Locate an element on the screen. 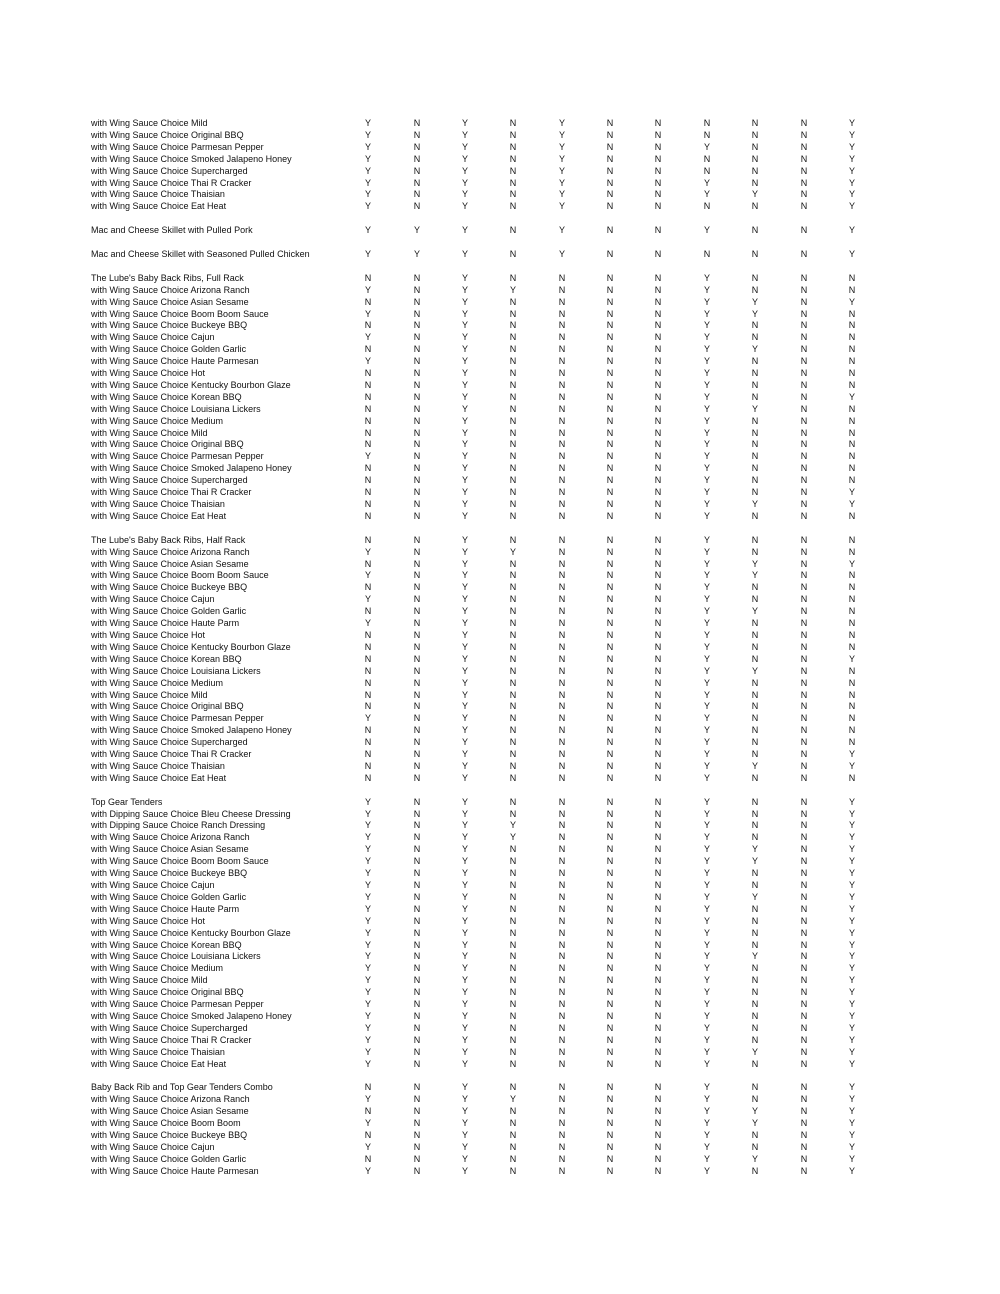 Image resolution: width=1000 pixels, height=1294 pixels. item-label: with Wing Sauce Choice Thaisian is located at coordinates (158, 194).